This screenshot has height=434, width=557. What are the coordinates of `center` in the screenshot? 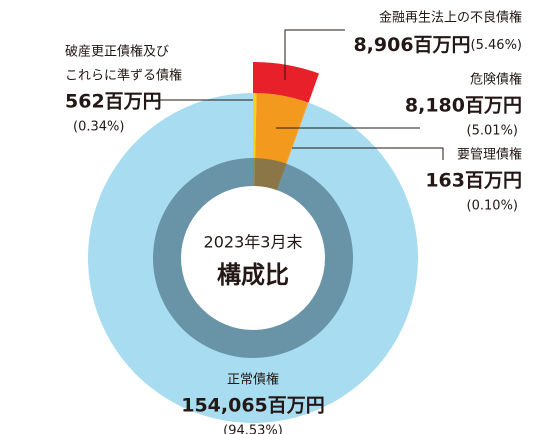 It's located at (253, 258).